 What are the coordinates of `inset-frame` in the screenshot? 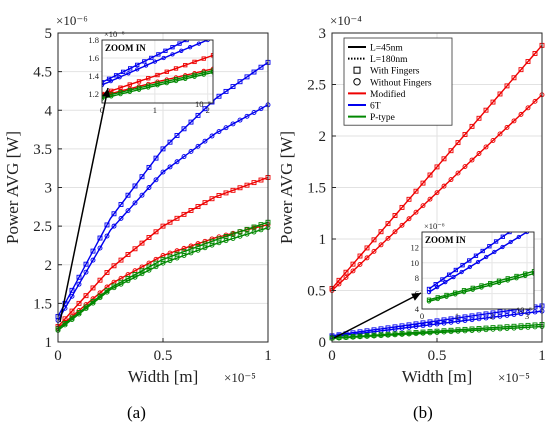 It's located at (478, 270).